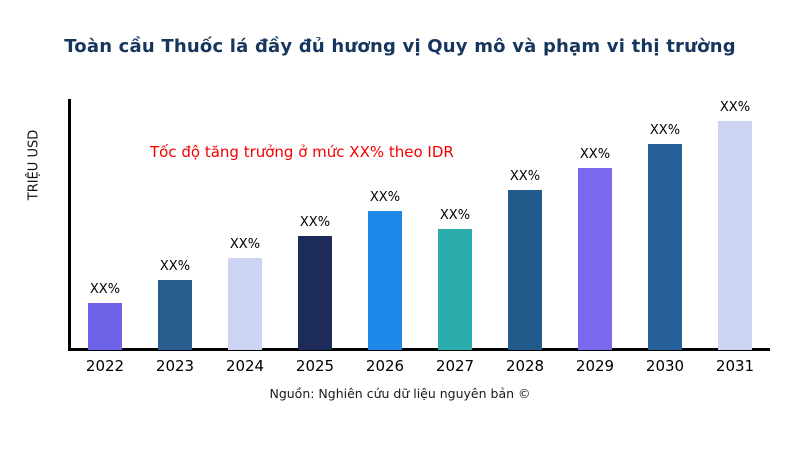  Describe the element at coordinates (419, 349) in the screenshot. I see `x-axis-line` at that location.